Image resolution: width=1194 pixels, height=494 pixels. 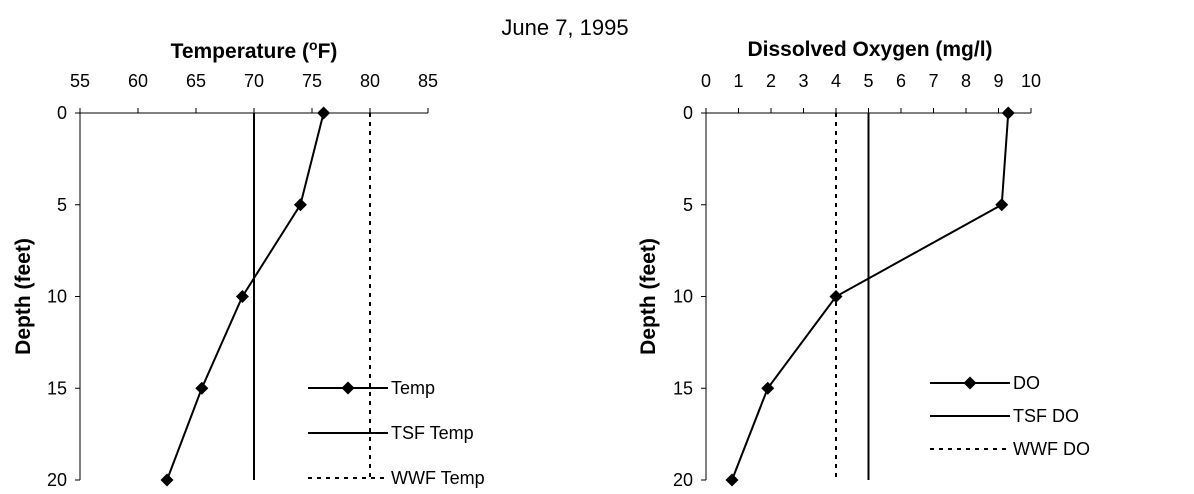 What do you see at coordinates (683, 297) in the screenshot?
I see `do-y-tick-label: 10` at bounding box center [683, 297].